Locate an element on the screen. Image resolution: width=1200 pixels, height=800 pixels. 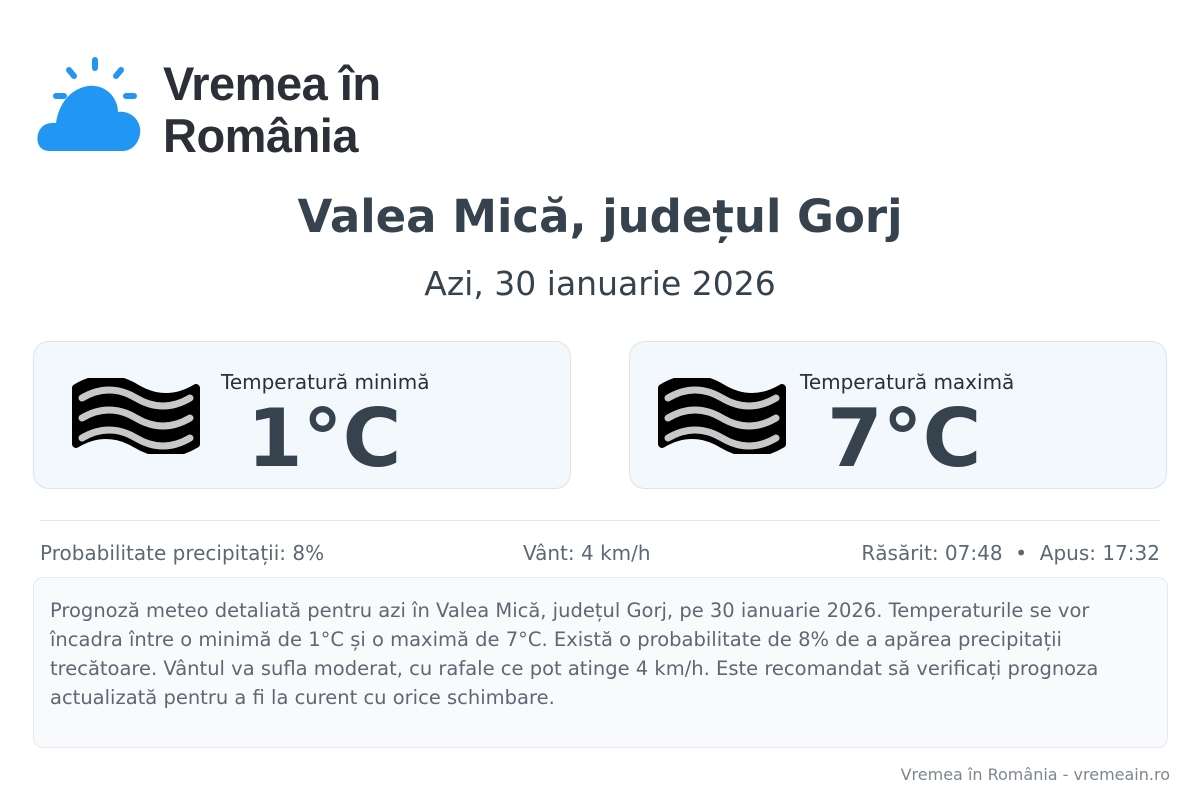
forecast-date: Azi, 30 ianuarie 2026 is located at coordinates (600, 283).